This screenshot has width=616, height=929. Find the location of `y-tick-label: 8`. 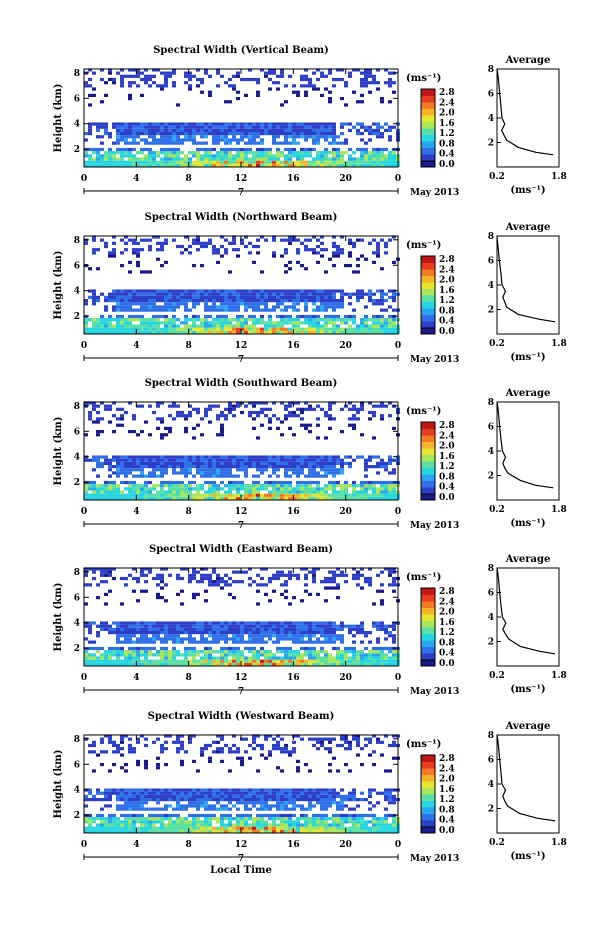

y-tick-label: 8 is located at coordinates (77, 74).